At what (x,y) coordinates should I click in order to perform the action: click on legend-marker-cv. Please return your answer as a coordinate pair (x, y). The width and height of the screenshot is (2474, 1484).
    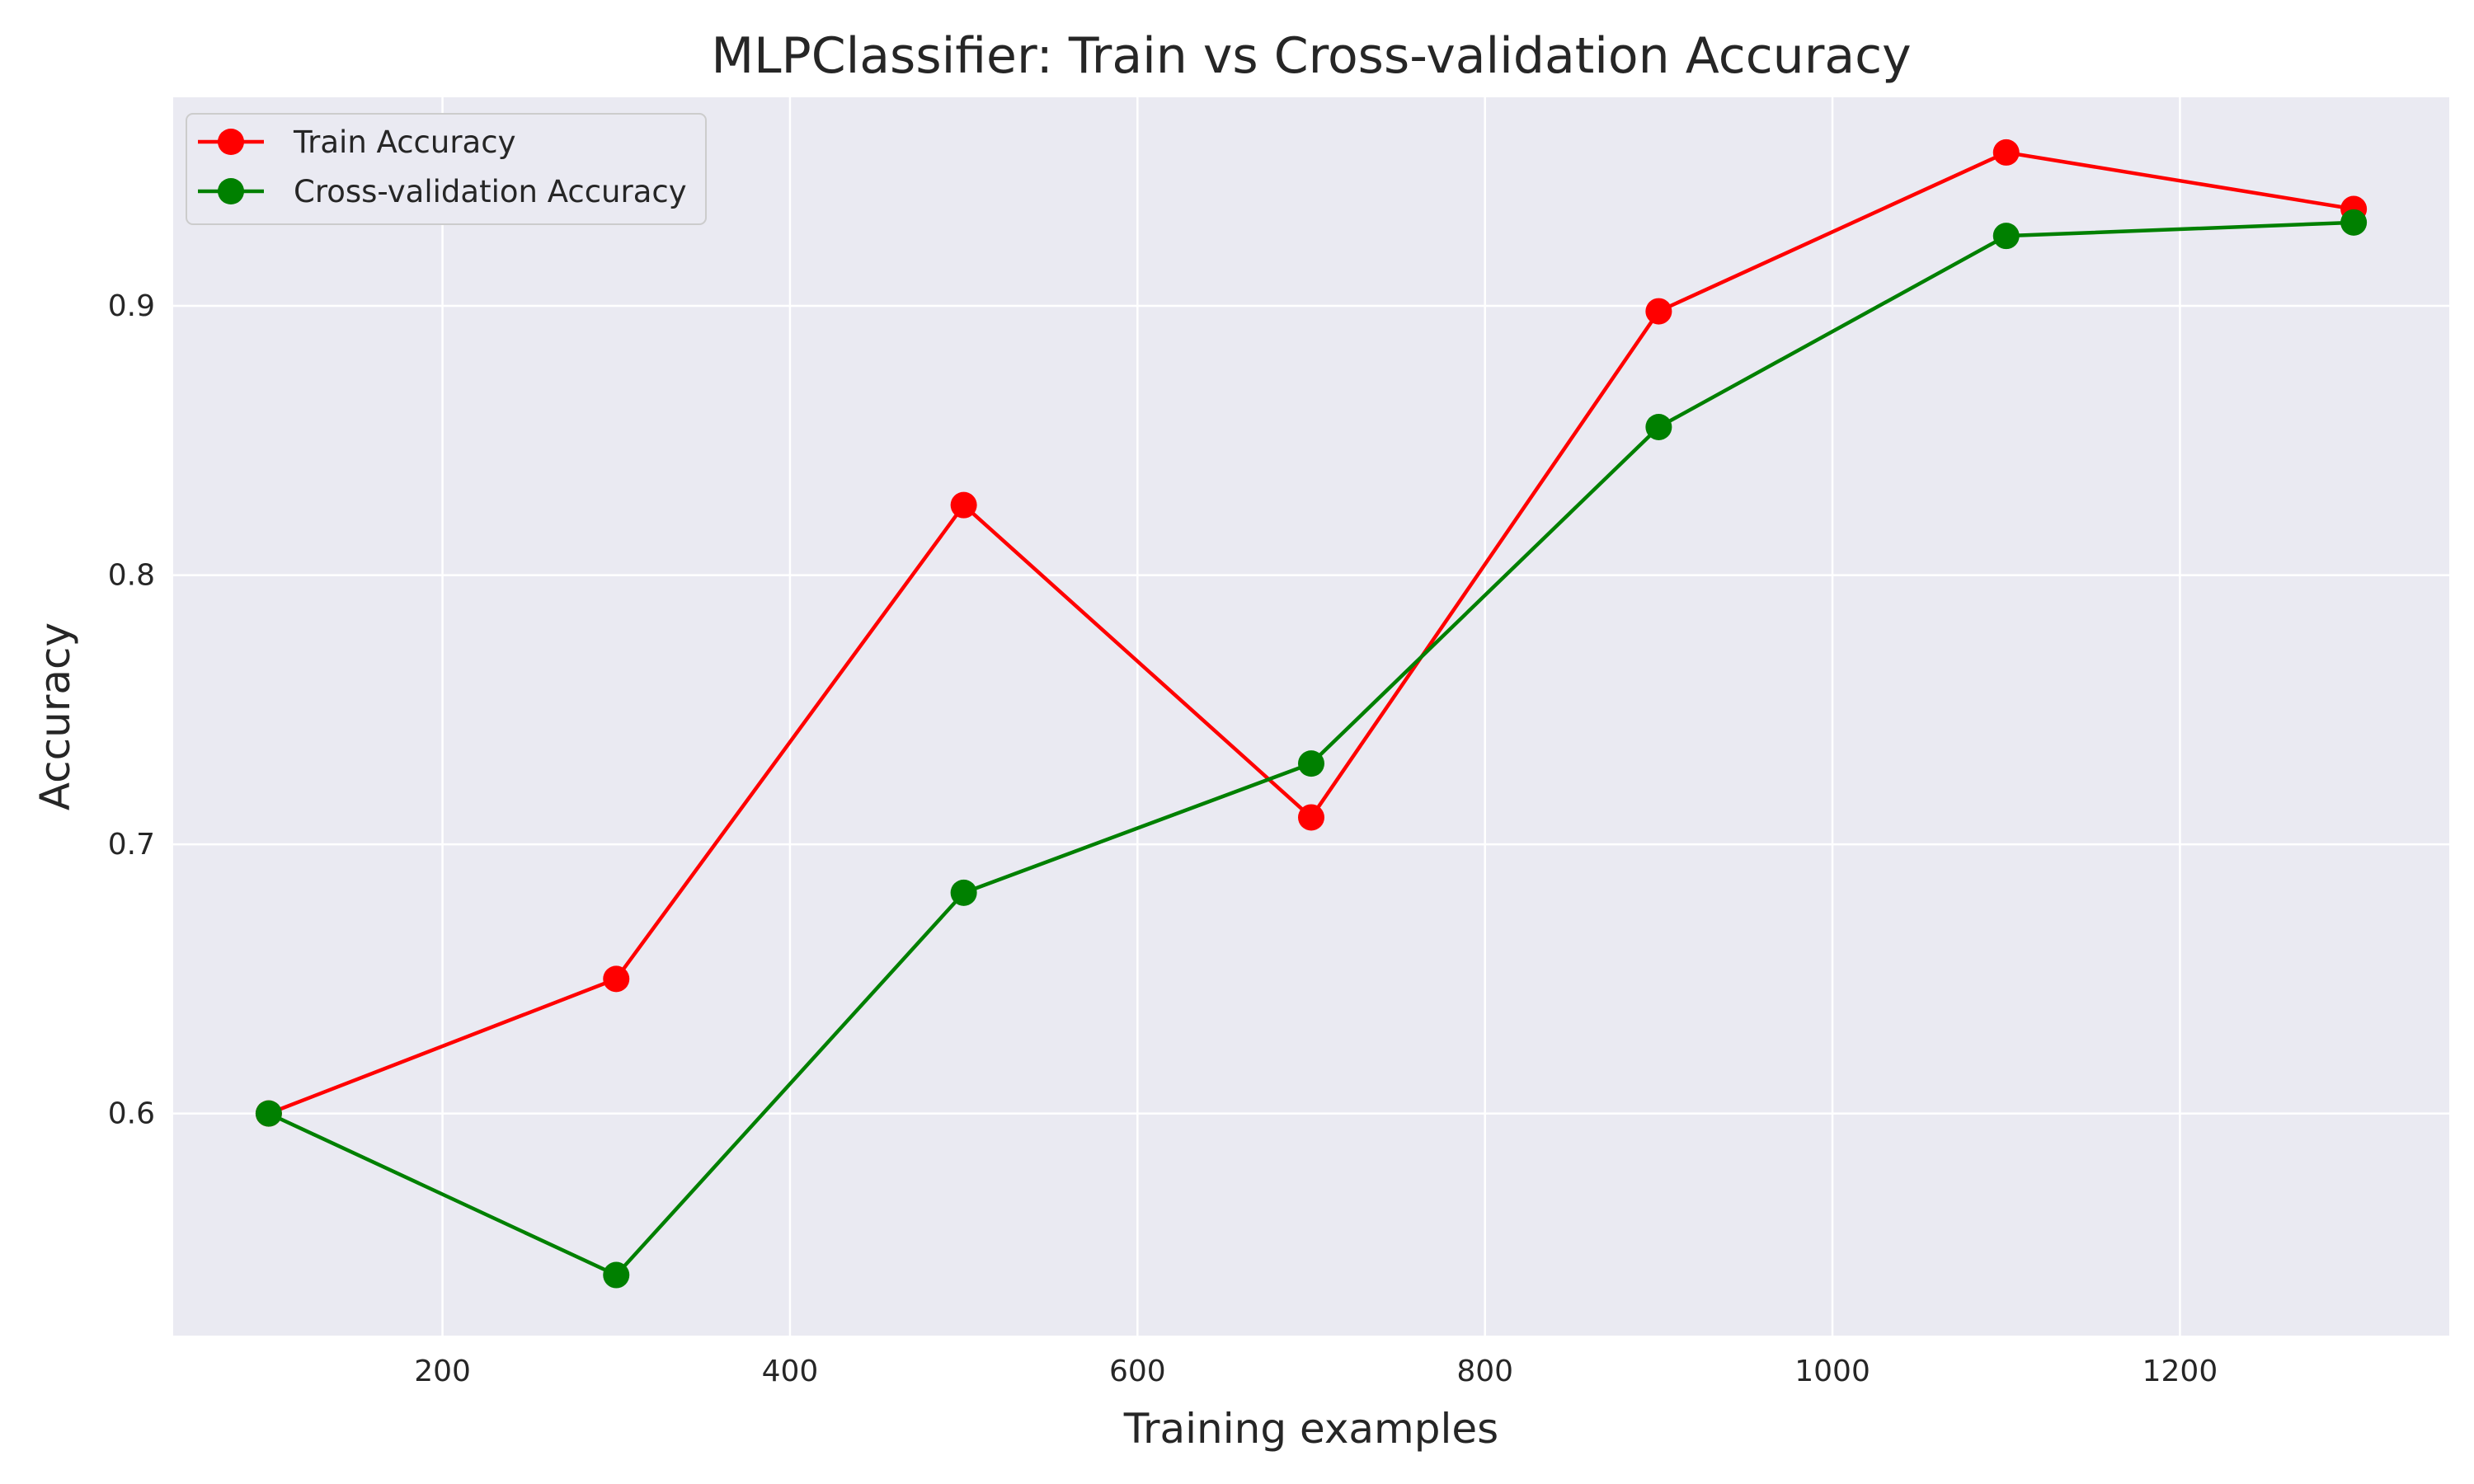
    Looking at the image, I should click on (231, 191).